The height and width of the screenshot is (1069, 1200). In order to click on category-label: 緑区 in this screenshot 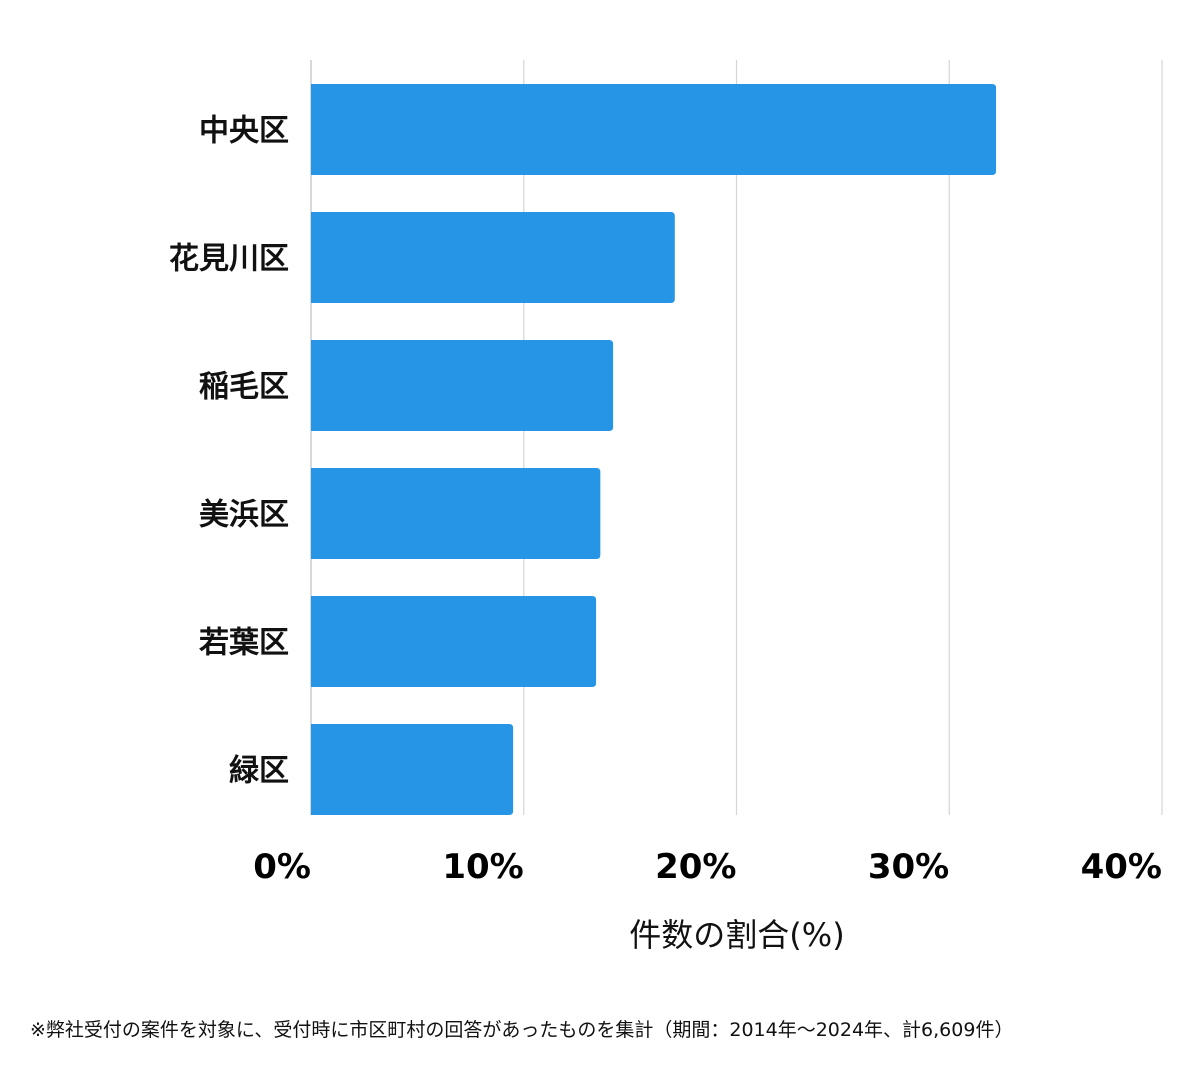, I will do `click(259, 771)`.